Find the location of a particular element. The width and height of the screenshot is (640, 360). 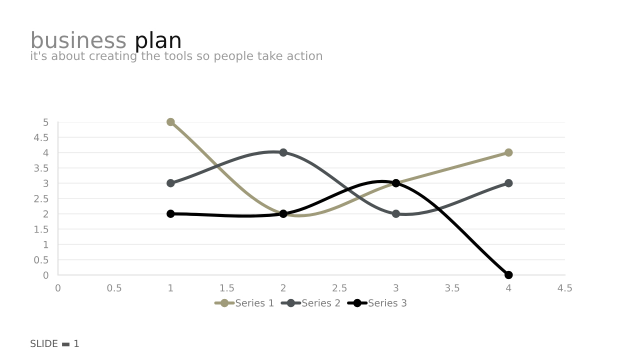

x-tick-label: 0.5 is located at coordinates (114, 288).